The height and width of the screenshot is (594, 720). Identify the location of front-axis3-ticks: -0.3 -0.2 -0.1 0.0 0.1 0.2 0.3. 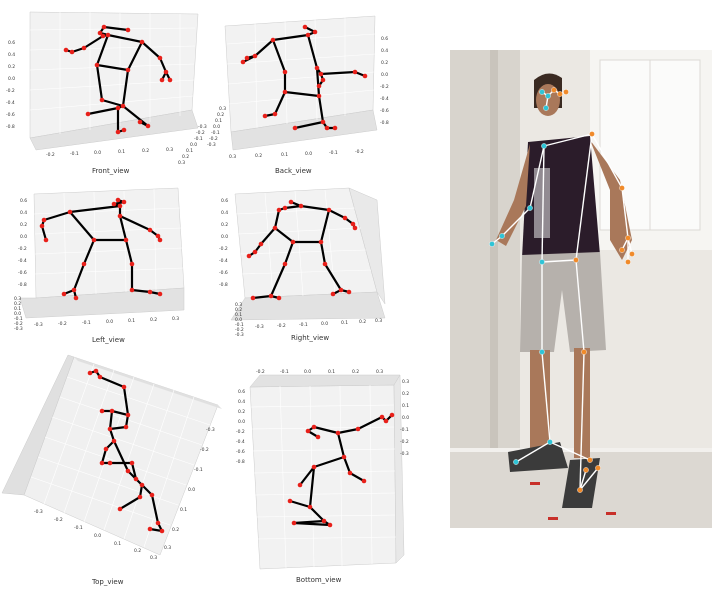
(192, 145).